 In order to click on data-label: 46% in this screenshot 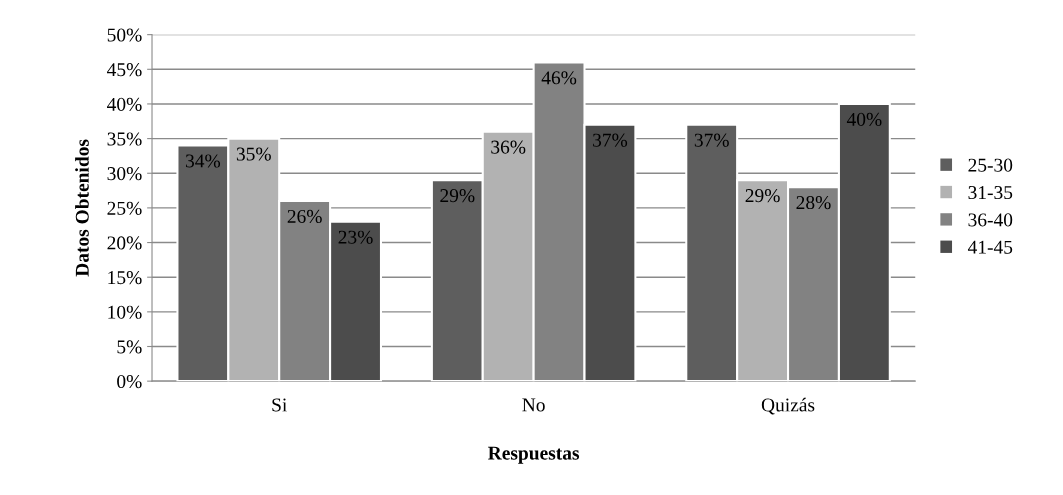, I will do `click(559, 78)`.